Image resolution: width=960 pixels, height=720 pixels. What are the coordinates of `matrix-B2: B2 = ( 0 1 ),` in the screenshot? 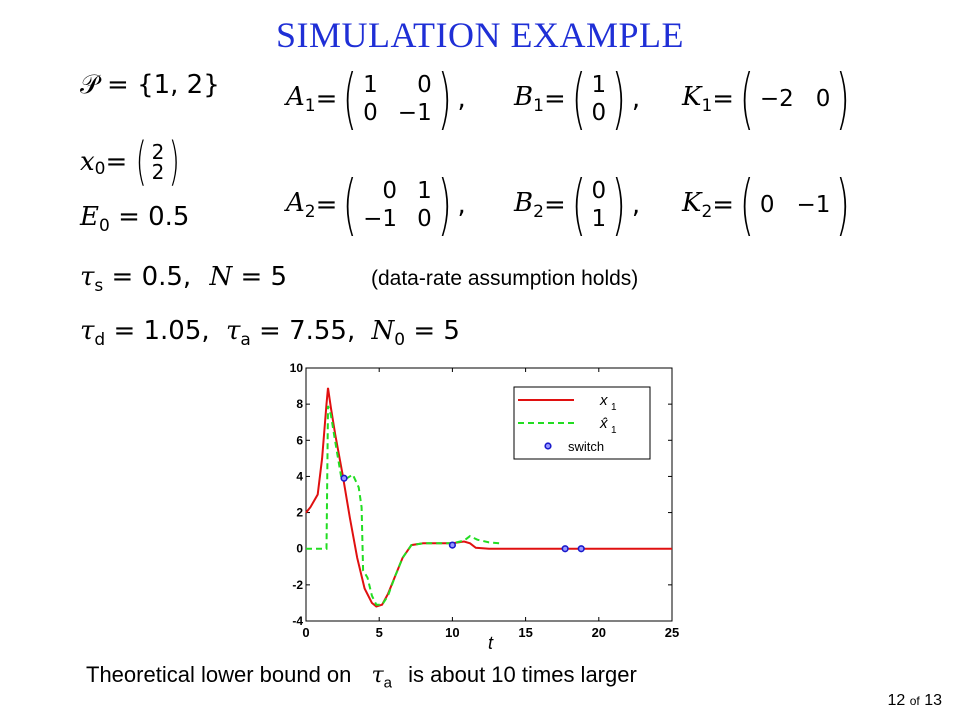 It's located at (577, 205).